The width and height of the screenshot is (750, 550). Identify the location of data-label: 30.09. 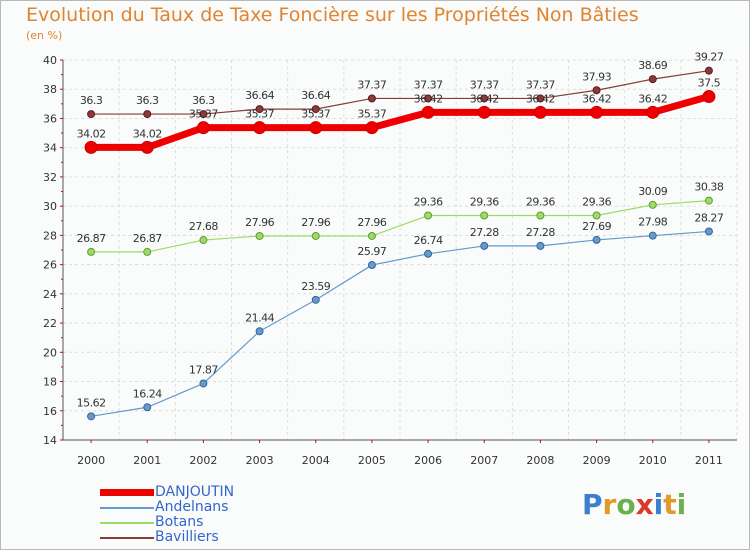
(652, 191).